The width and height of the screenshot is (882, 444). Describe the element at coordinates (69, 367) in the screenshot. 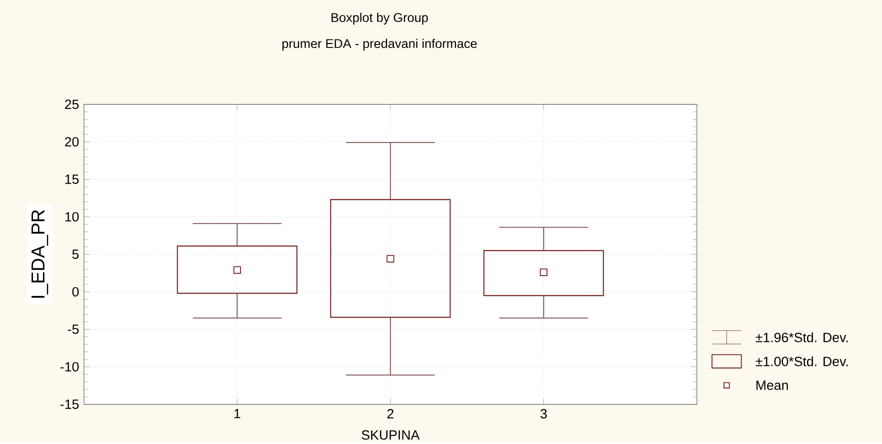

I see `y-tick-label: -10` at that location.